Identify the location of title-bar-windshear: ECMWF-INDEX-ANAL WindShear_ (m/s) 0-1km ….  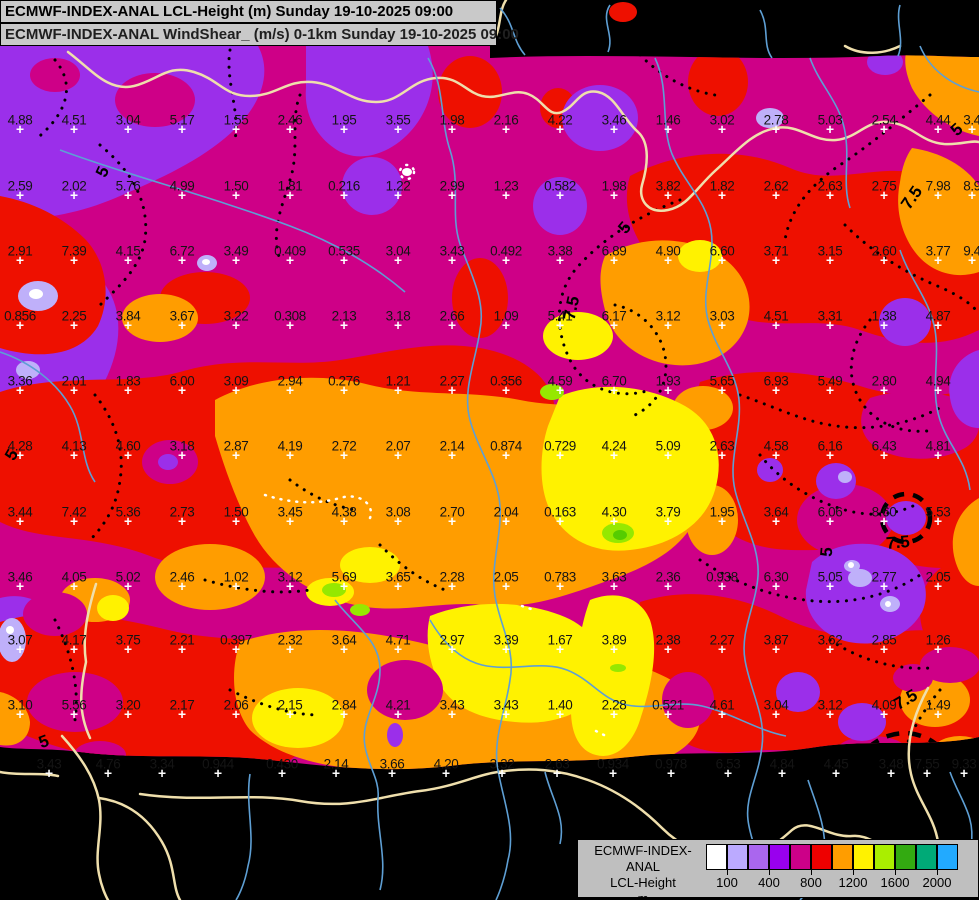
(259, 34).